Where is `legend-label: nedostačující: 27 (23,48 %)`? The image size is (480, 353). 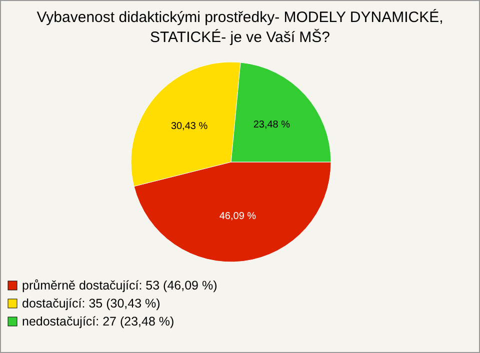 legend-label: nedostačující: 27 (23,48 %) is located at coordinates (98, 321).